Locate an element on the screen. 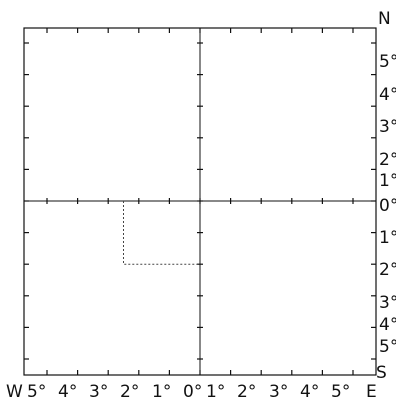  right-tick-labels: 5° 4° 3° 2° 1° 0° 1° 2° 3° 4° 5° is located at coordinates (387, 204).